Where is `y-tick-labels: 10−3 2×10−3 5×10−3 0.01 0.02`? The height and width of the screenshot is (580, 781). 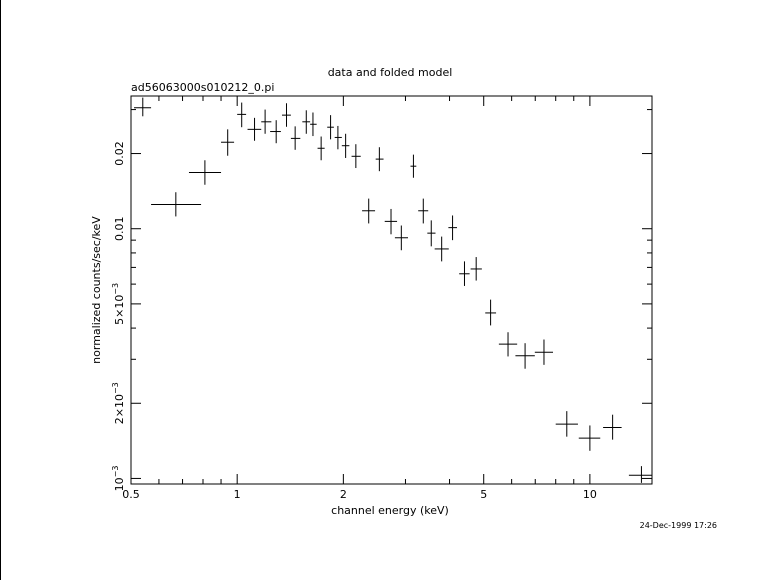
y-tick-labels: 10−3 2×10−3 5×10−3 0.01 0.02 is located at coordinates (118, 316).